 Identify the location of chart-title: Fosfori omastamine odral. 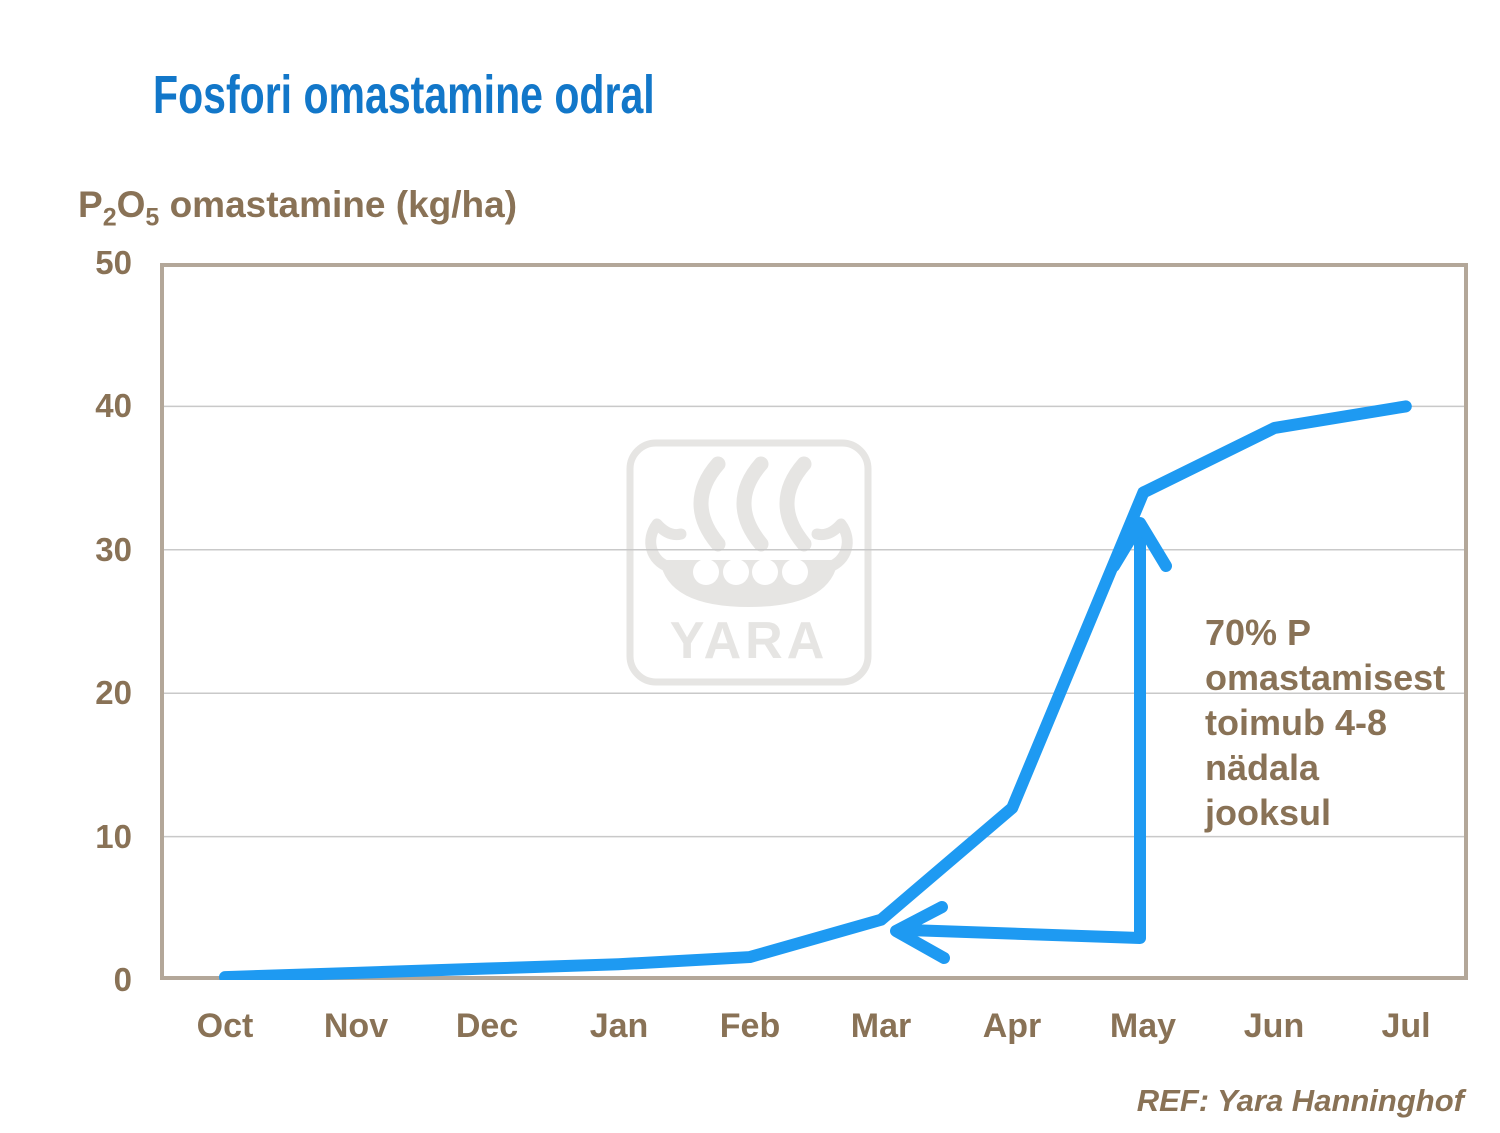
(404, 95).